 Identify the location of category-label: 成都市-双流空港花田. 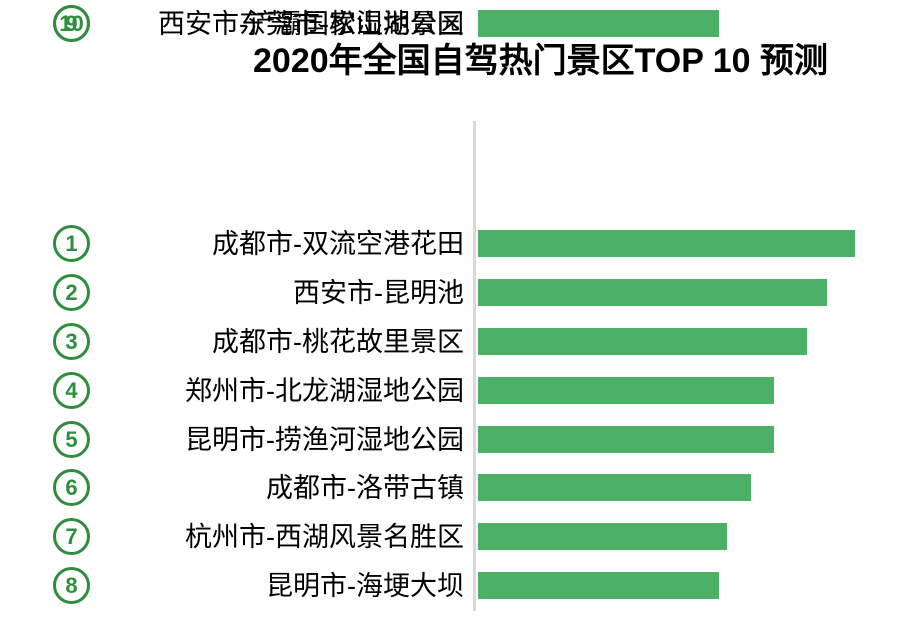
(338, 244).